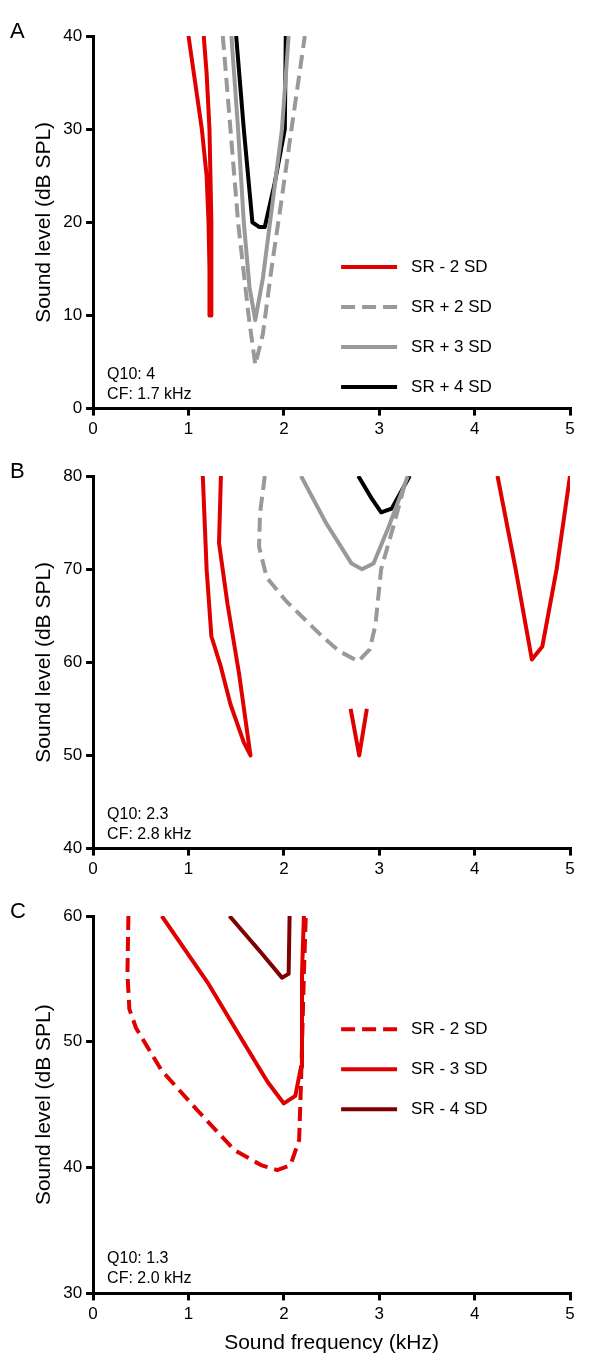 This screenshot has width=592, height=1370. I want to click on legend-label: SR + 2 SD, so click(451, 306).